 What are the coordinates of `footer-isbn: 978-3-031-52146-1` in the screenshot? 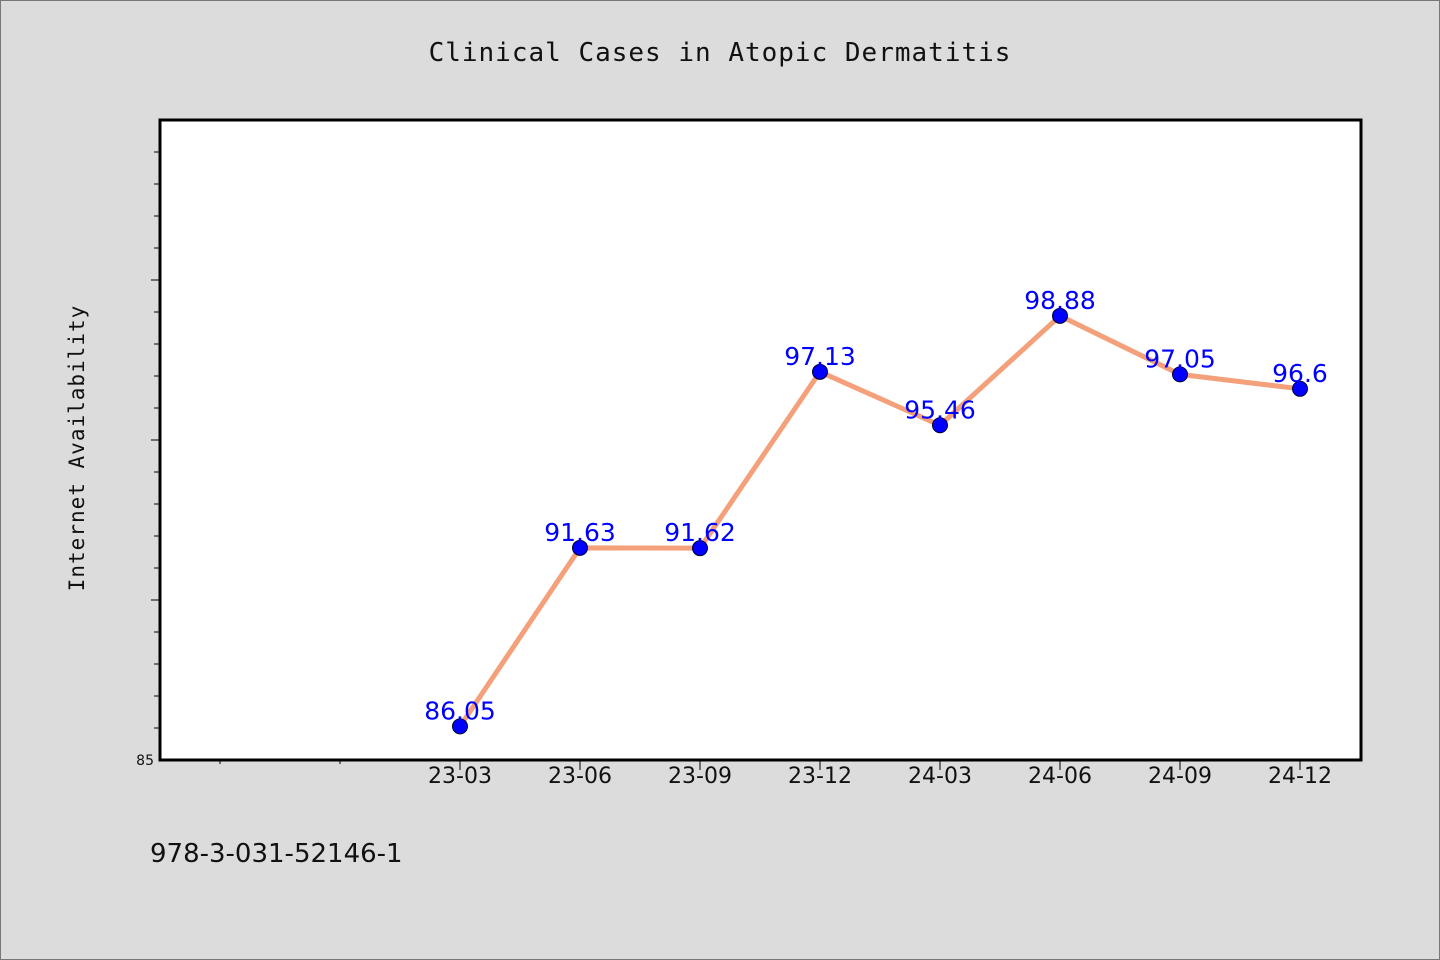 It's located at (276, 854).